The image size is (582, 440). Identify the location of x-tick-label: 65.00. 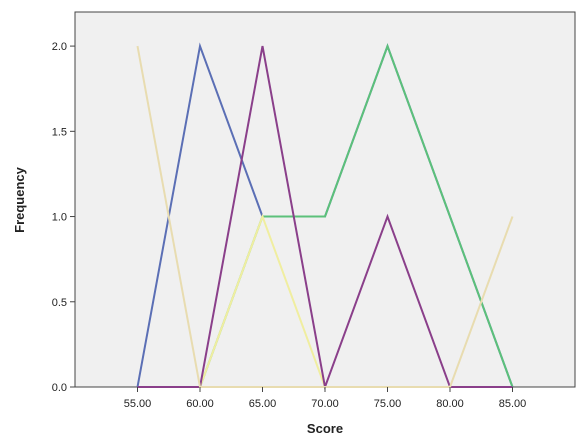
(263, 404).